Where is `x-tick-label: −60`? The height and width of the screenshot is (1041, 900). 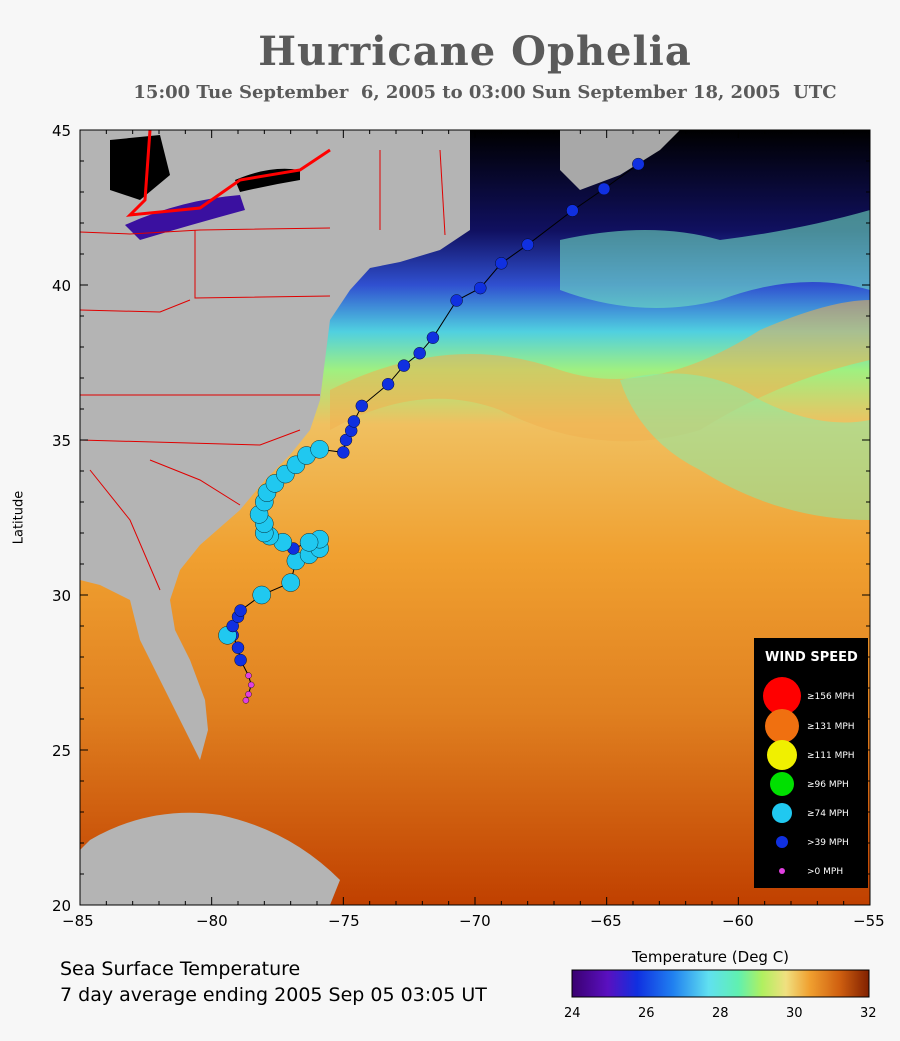
x-tick-label: −60 is located at coordinates (738, 921).